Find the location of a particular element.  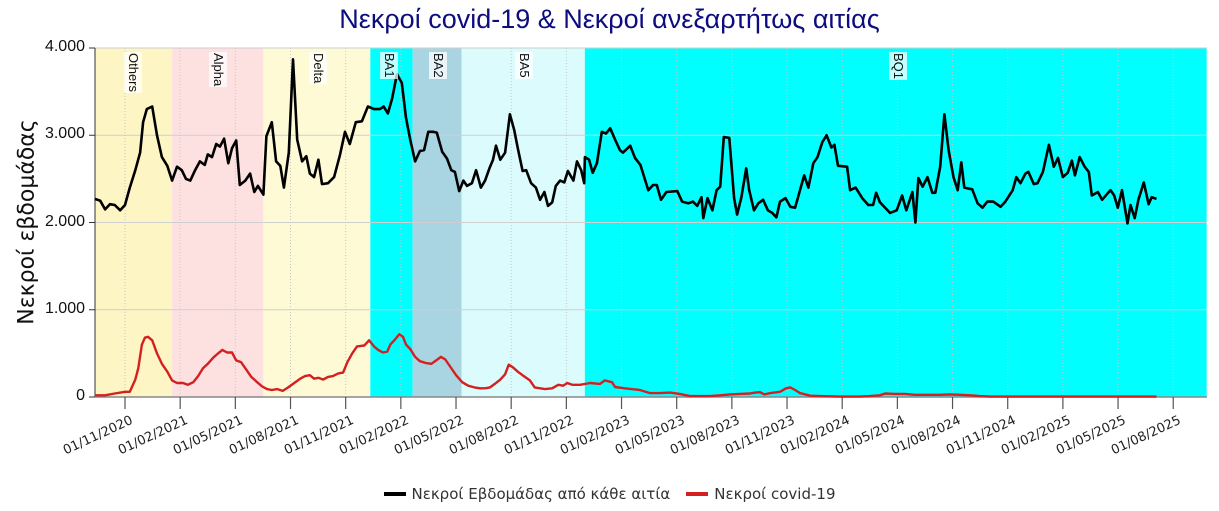

legend-label-all-causes: Νεκροί Εβδομάδας από κάθε αιτία is located at coordinates (541, 494).